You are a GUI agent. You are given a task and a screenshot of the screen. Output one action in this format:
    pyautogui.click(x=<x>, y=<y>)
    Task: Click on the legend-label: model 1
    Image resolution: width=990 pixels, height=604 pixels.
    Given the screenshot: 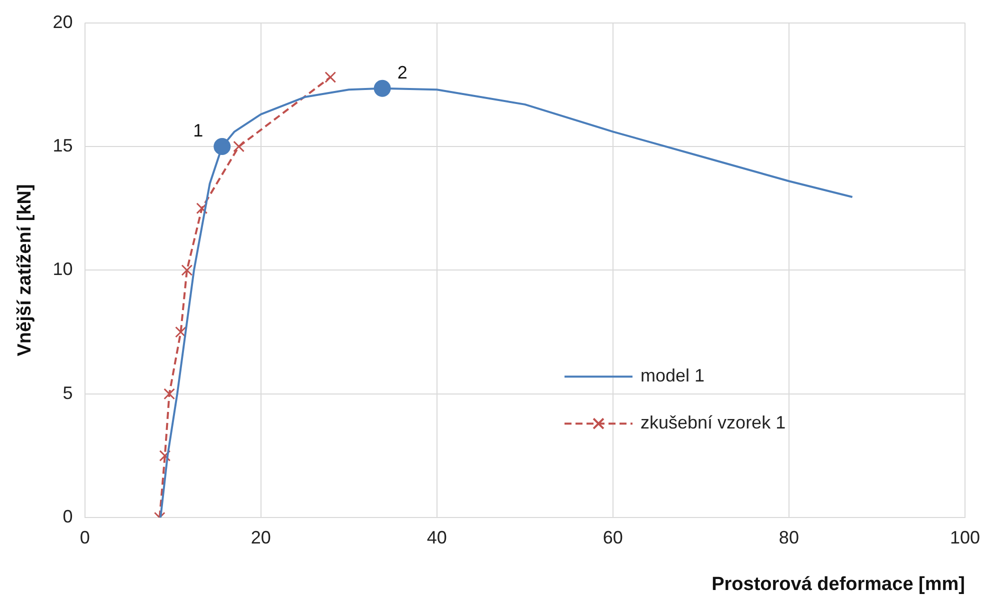 What is the action you would take?
    pyautogui.click(x=672, y=376)
    